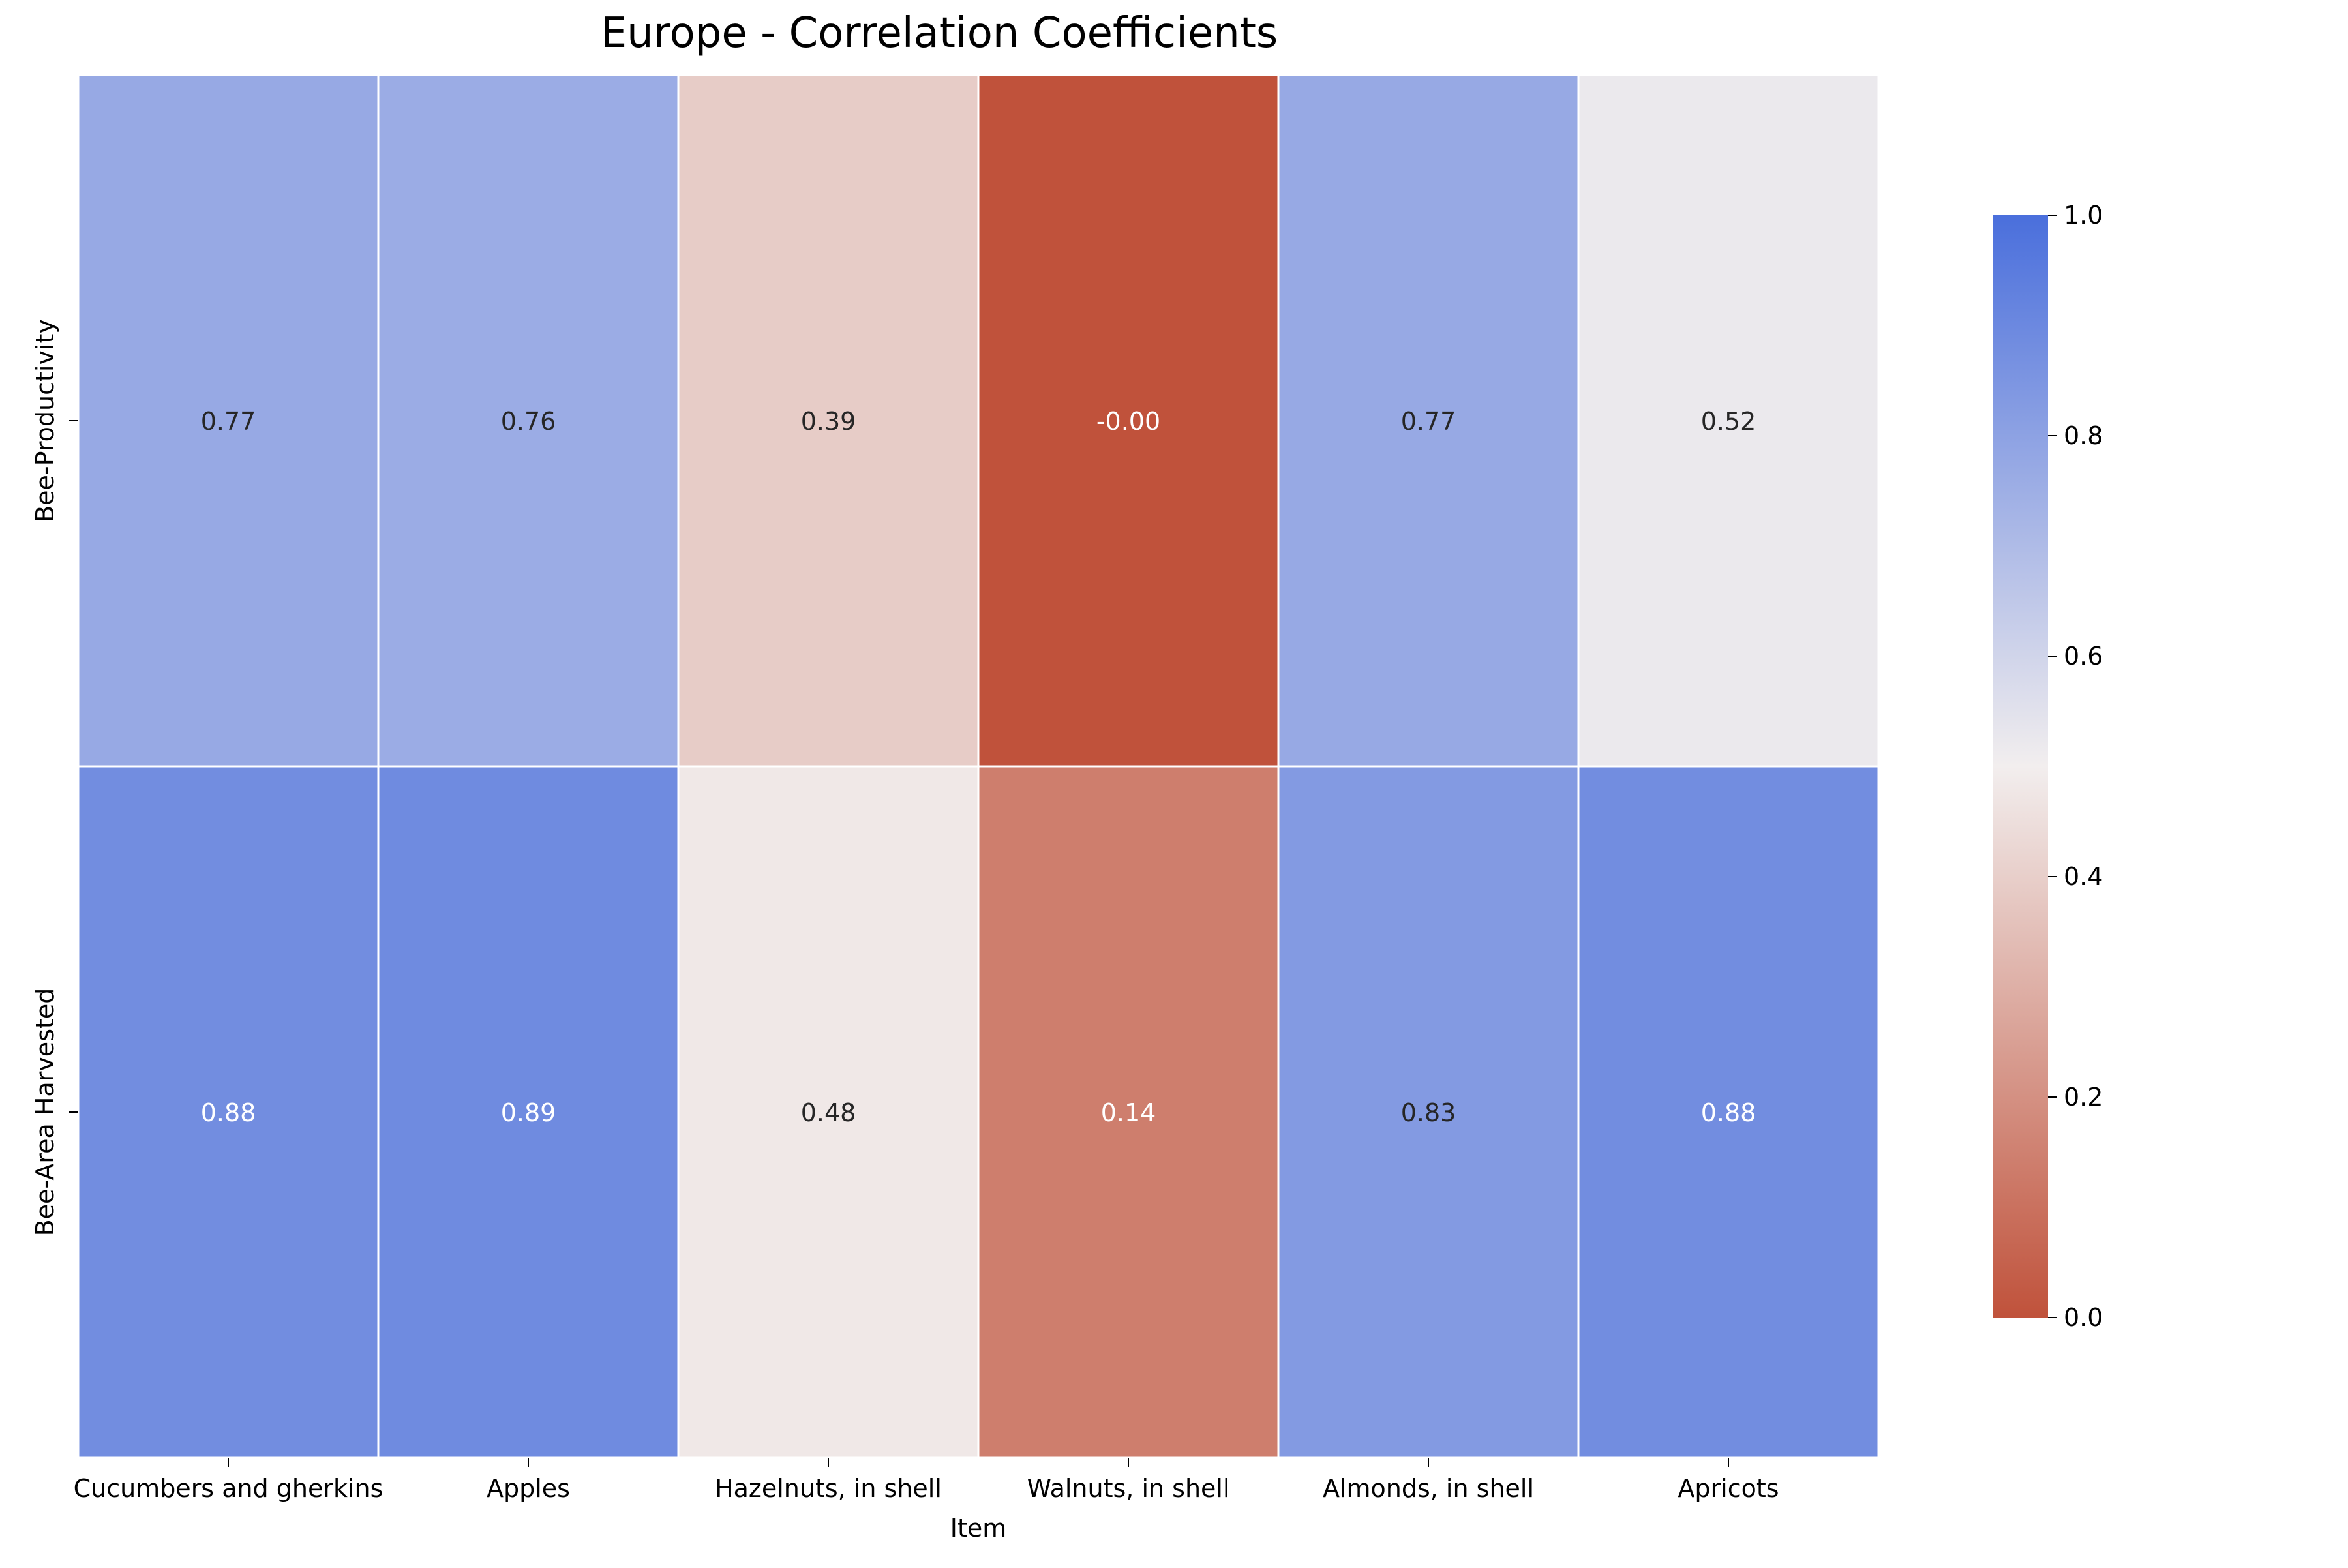  What do you see at coordinates (45, 420) in the screenshot?
I see `y-tick-label: Bee-Productivity` at bounding box center [45, 420].